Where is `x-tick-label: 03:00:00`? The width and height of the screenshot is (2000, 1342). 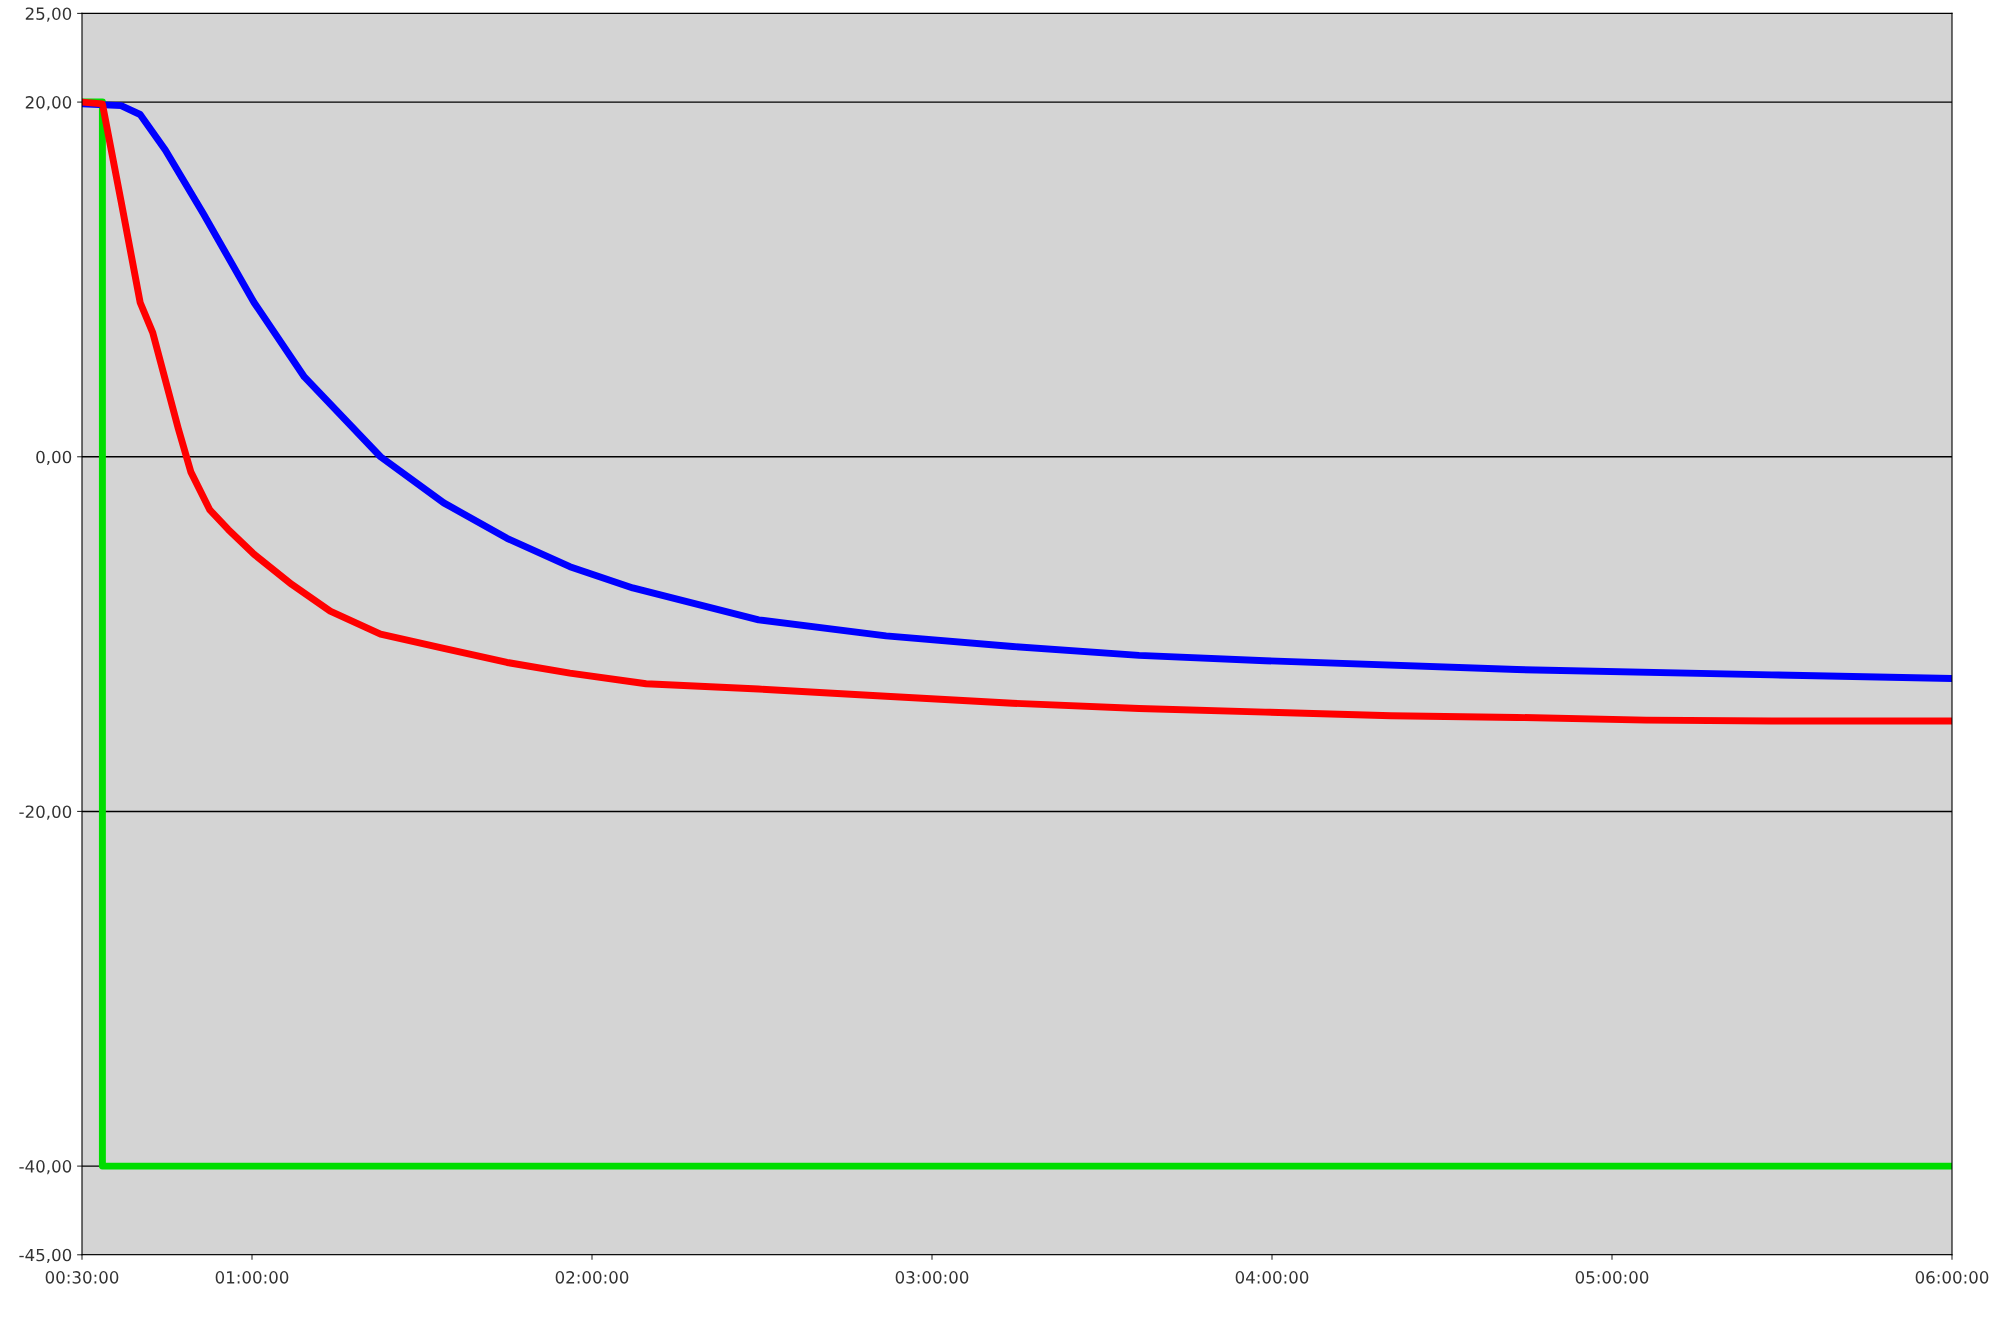
x-tick-label: 03:00:00 is located at coordinates (932, 1277).